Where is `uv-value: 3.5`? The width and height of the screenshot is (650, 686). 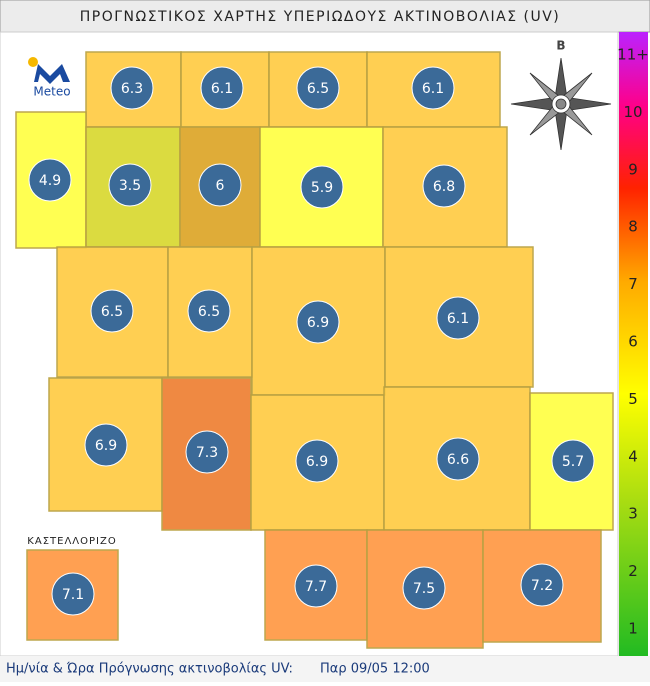
uv-value: 3.5 is located at coordinates (130, 186).